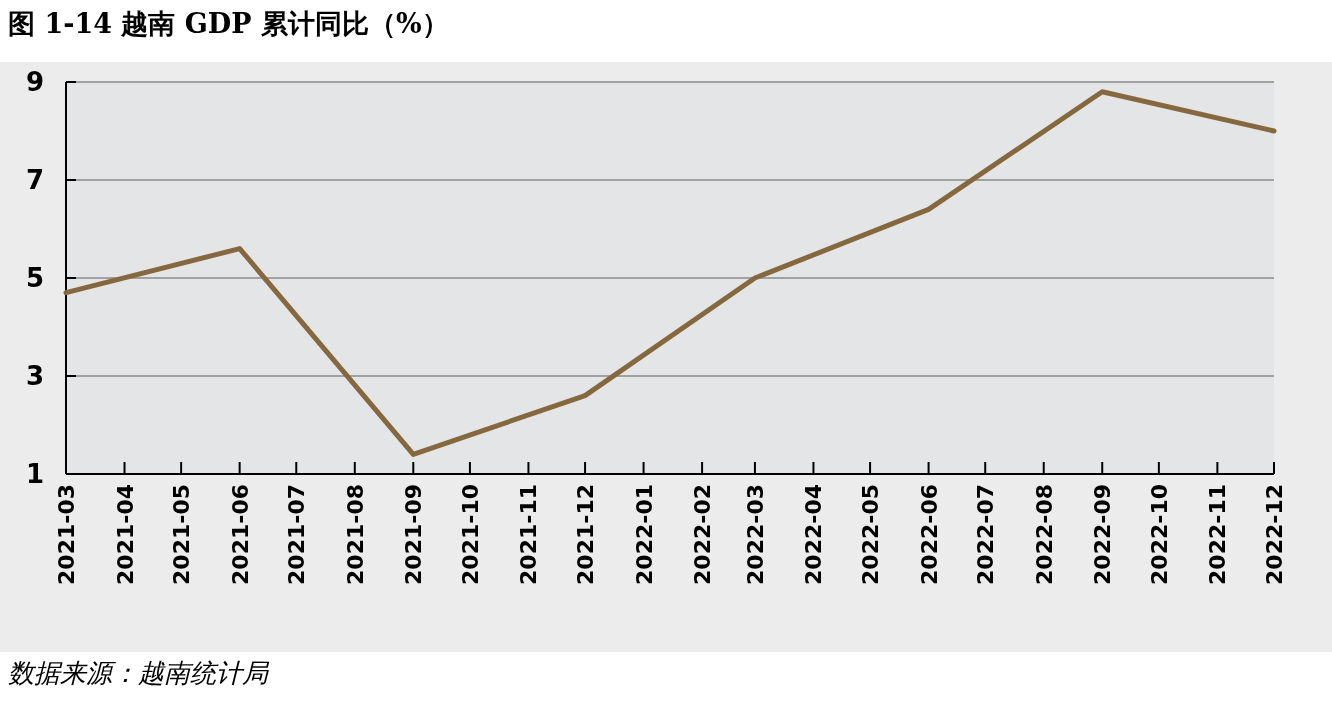  I want to click on x-tick-label: 2021-07, so click(297, 534).